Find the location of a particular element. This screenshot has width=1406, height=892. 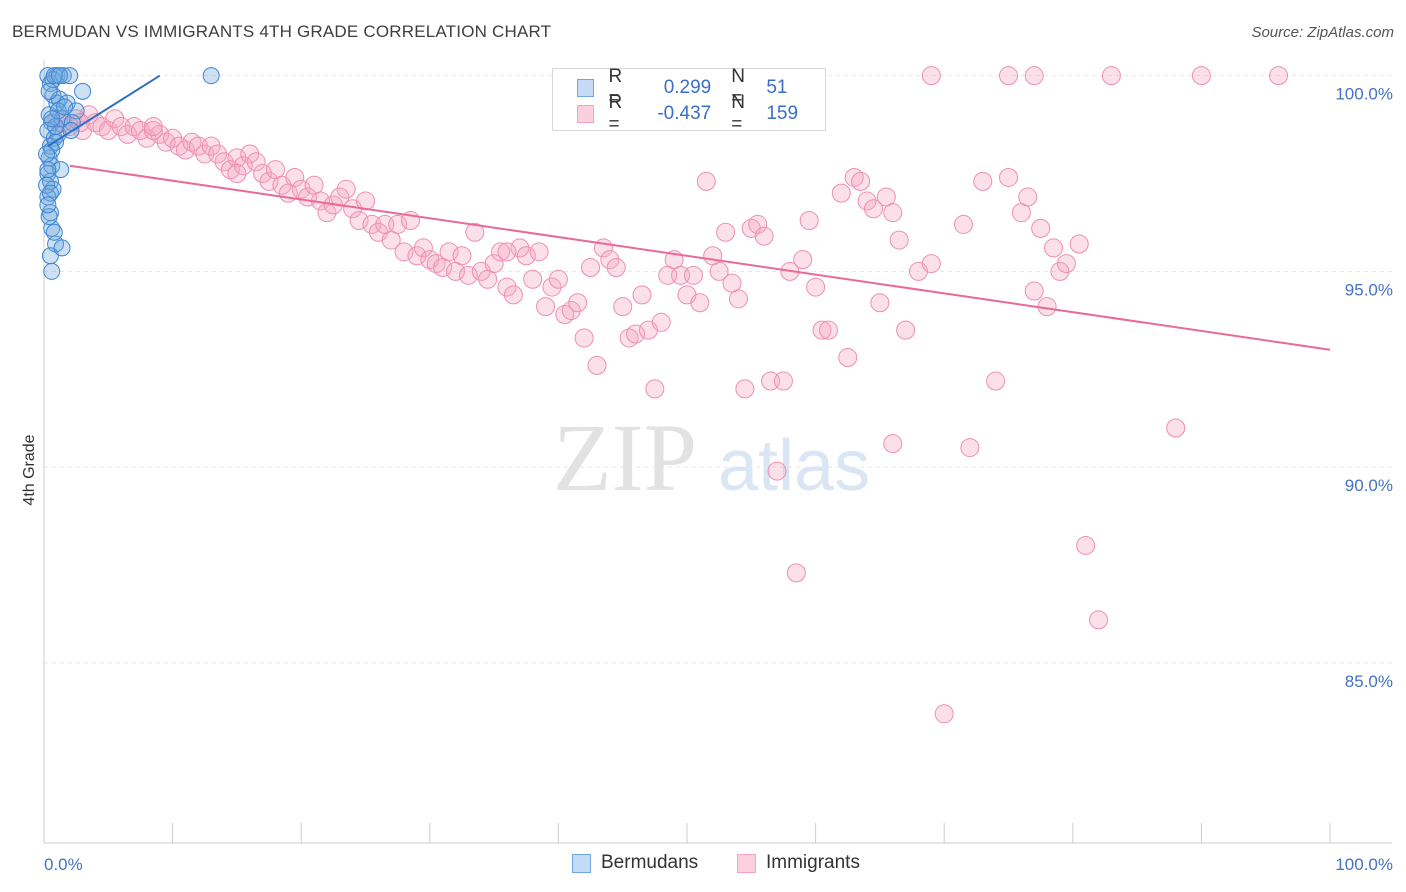

watermark-atlas: atlas is located at coordinates (794, 466).